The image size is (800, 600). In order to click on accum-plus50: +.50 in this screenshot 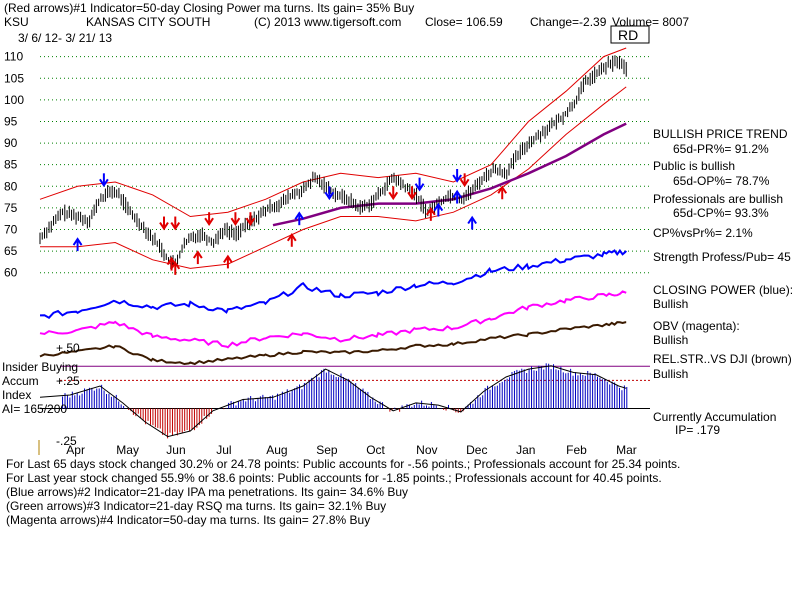, I will do `click(68, 348)`.